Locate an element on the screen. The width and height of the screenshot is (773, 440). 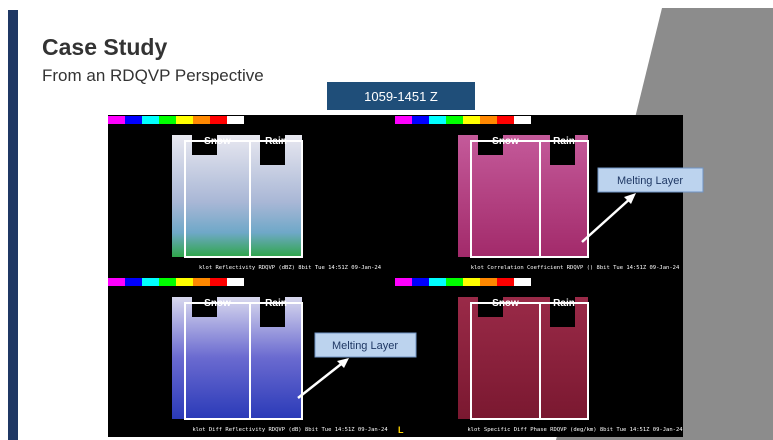
marker: L is located at coordinates (401, 430).